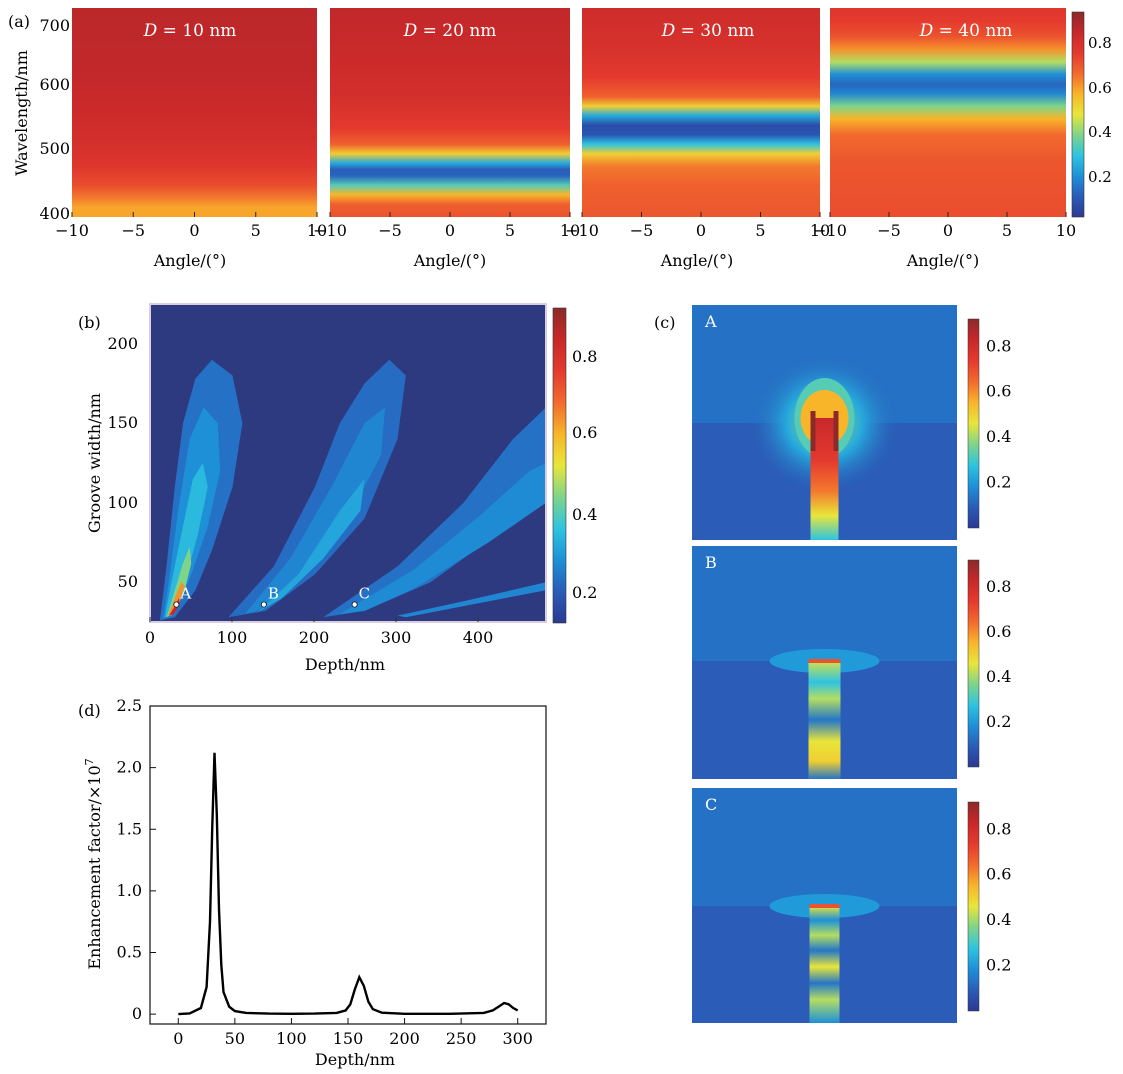 This screenshot has width=1123, height=1074. Describe the element at coordinates (129, 890) in the screenshot. I see `d-ytick-label: 1.0` at that location.